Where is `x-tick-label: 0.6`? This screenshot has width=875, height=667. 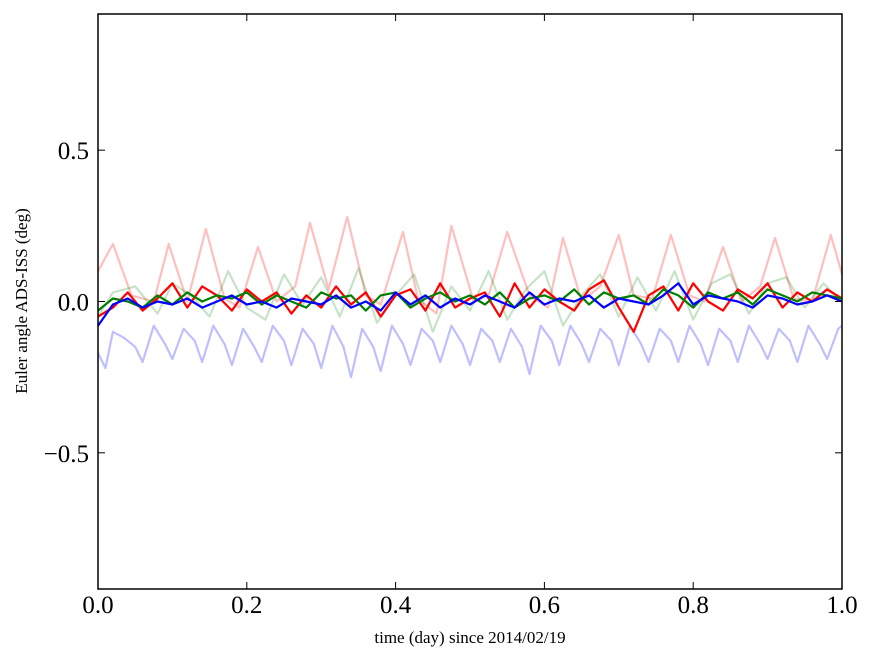
x-tick-label: 0.6 is located at coordinates (544, 605).